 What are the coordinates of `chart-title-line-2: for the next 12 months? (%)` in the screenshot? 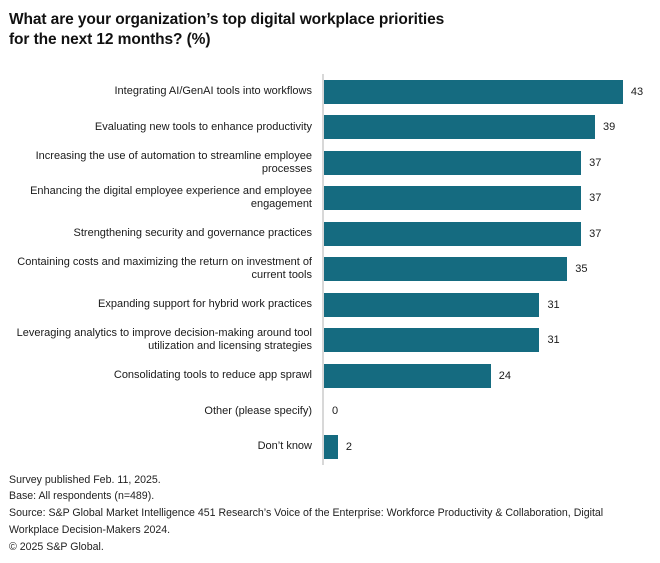 It's located at (110, 39).